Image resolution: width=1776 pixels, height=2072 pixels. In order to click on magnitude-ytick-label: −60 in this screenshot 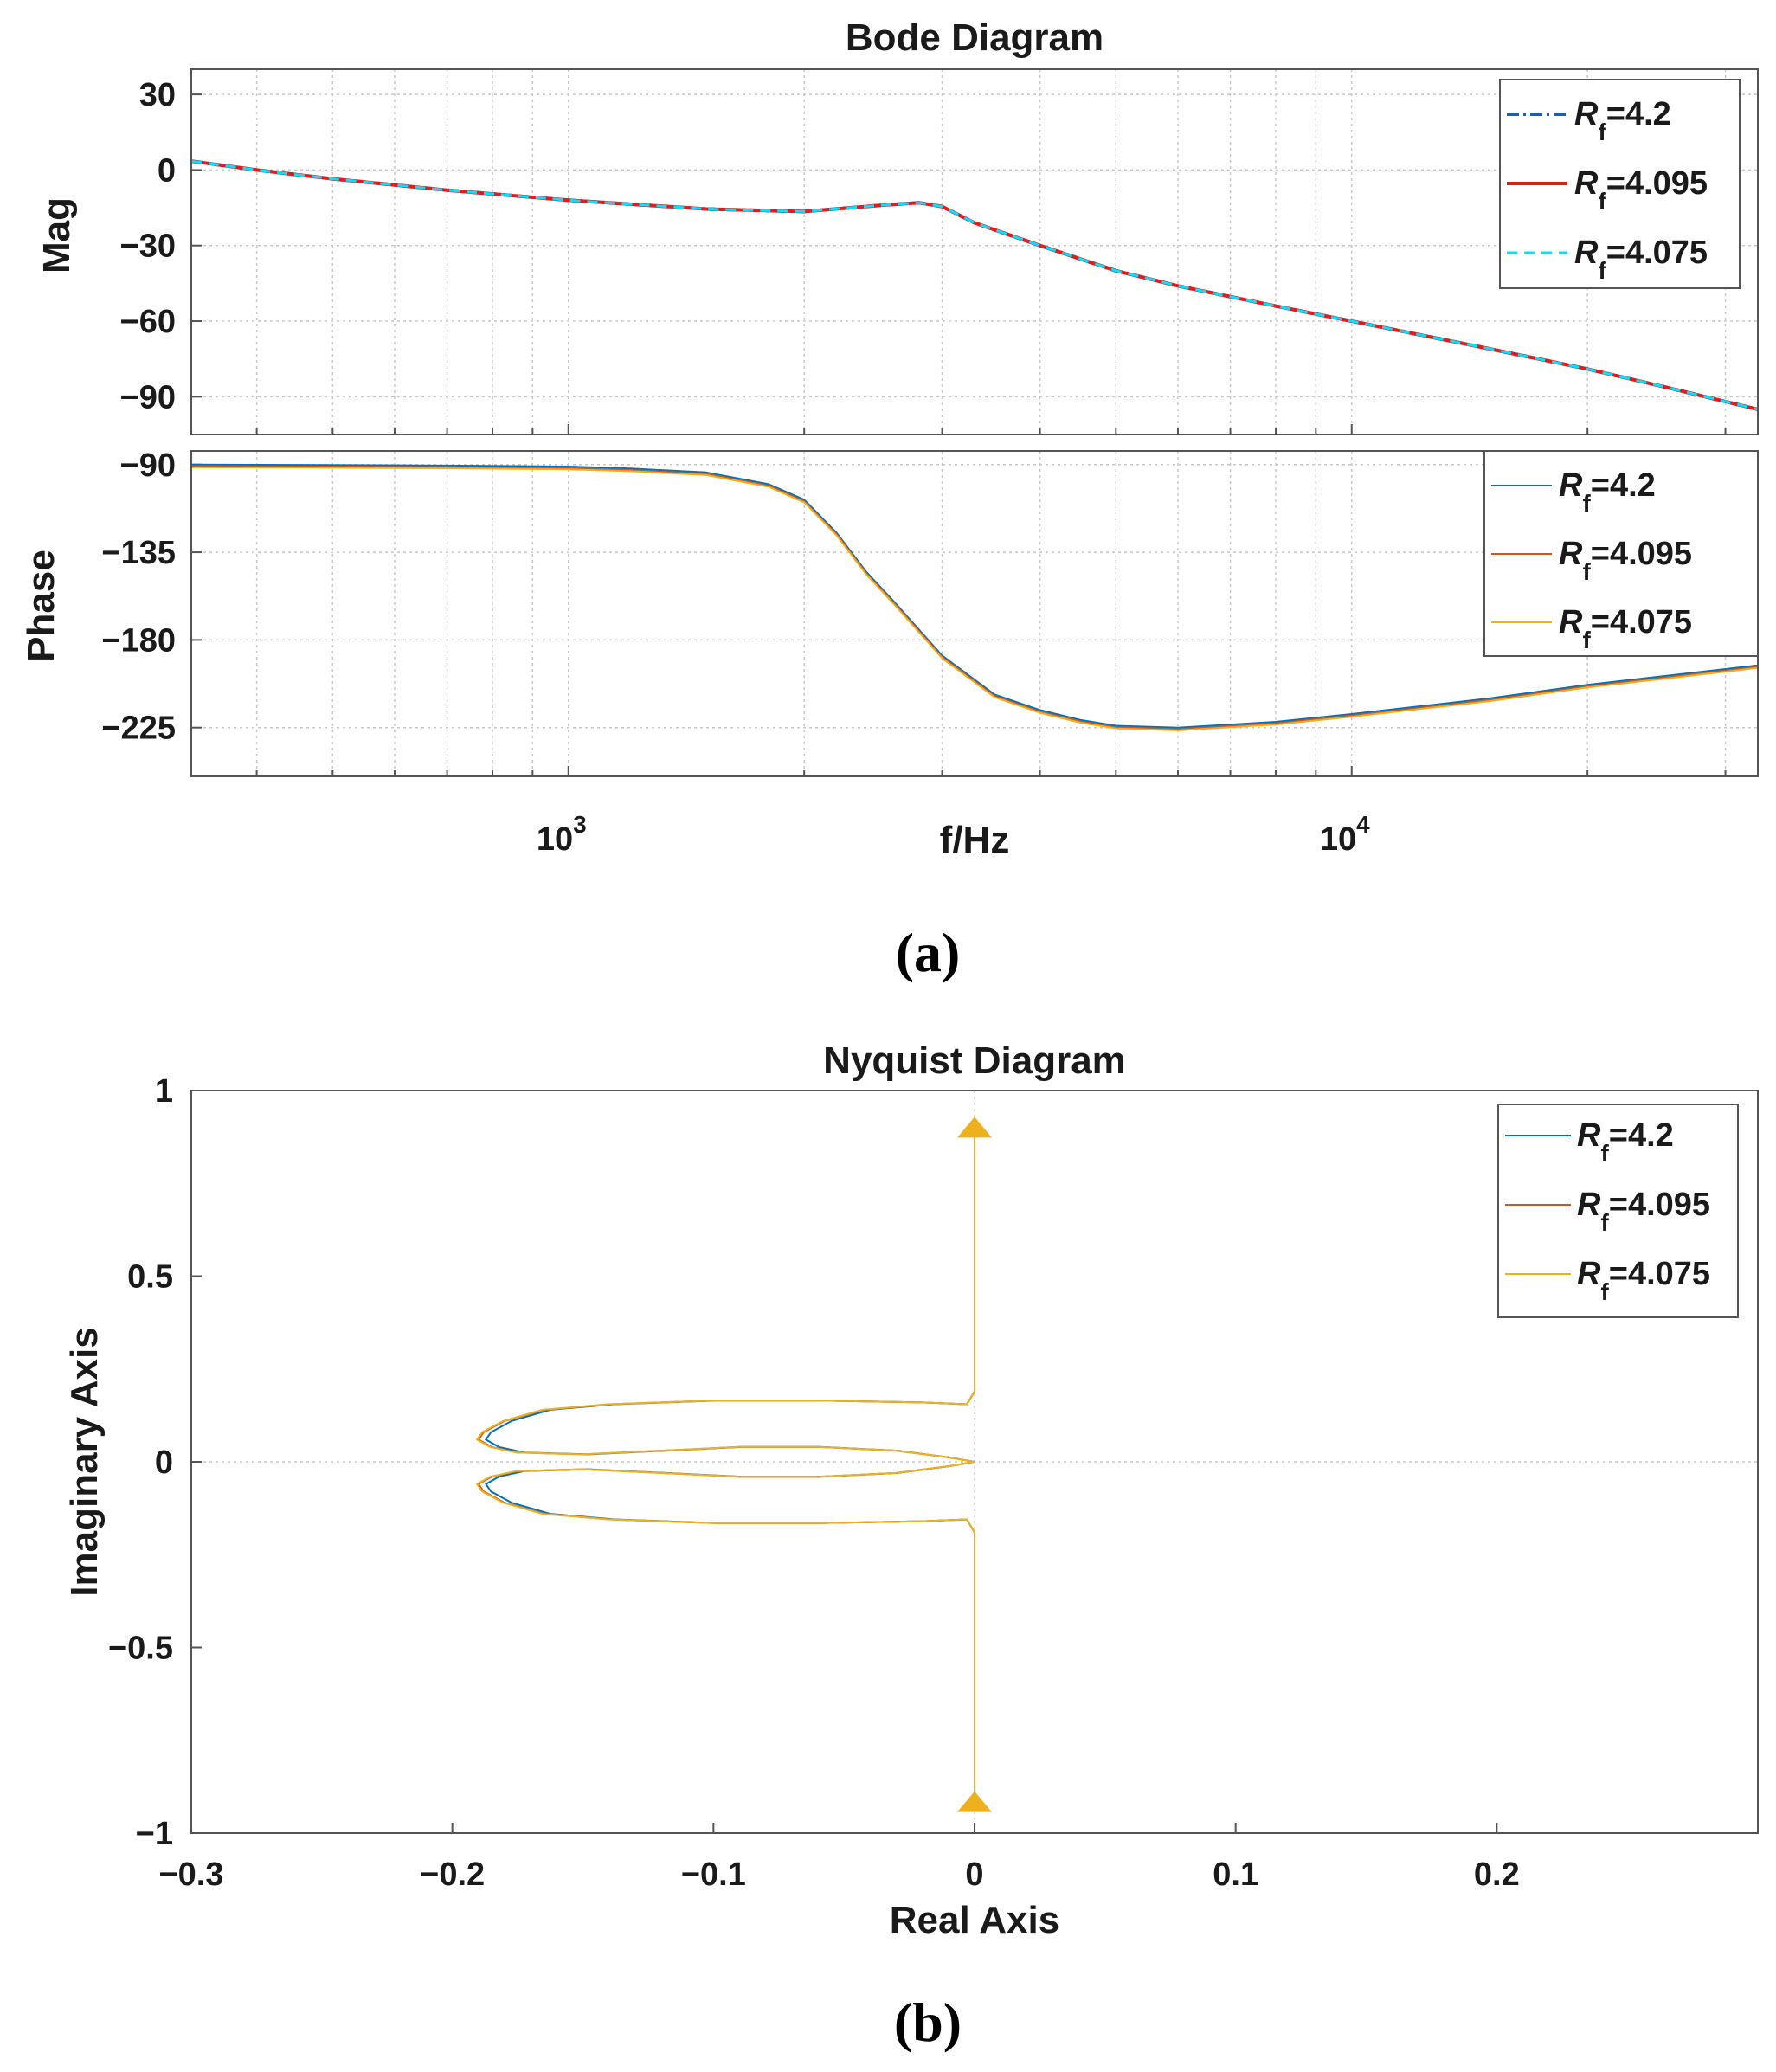, I will do `click(148, 322)`.